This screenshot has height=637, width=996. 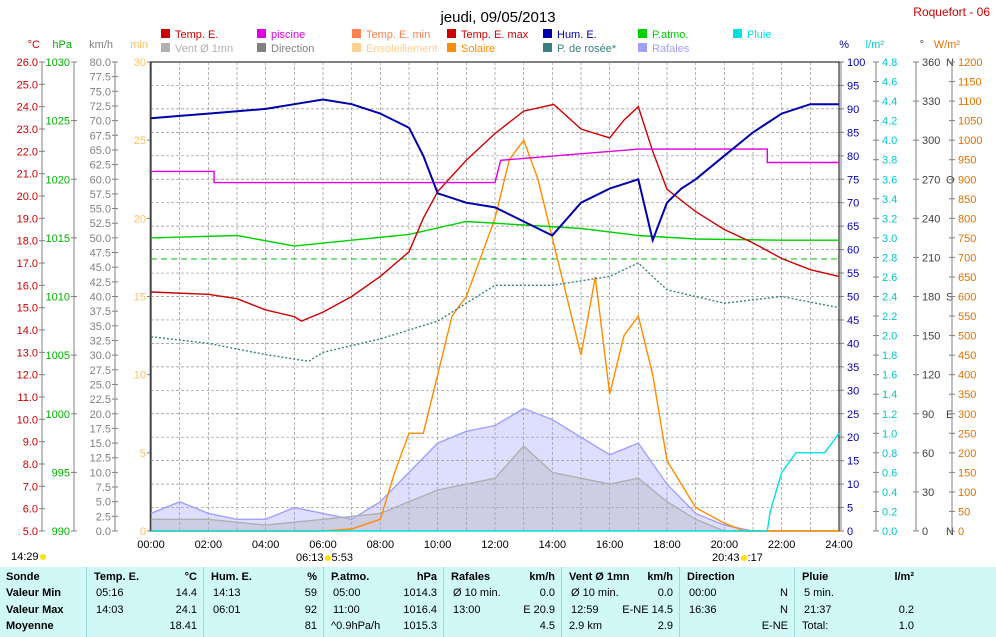 What do you see at coordinates (967, 200) in the screenshot?
I see `y-tick-label: 850` at bounding box center [967, 200].